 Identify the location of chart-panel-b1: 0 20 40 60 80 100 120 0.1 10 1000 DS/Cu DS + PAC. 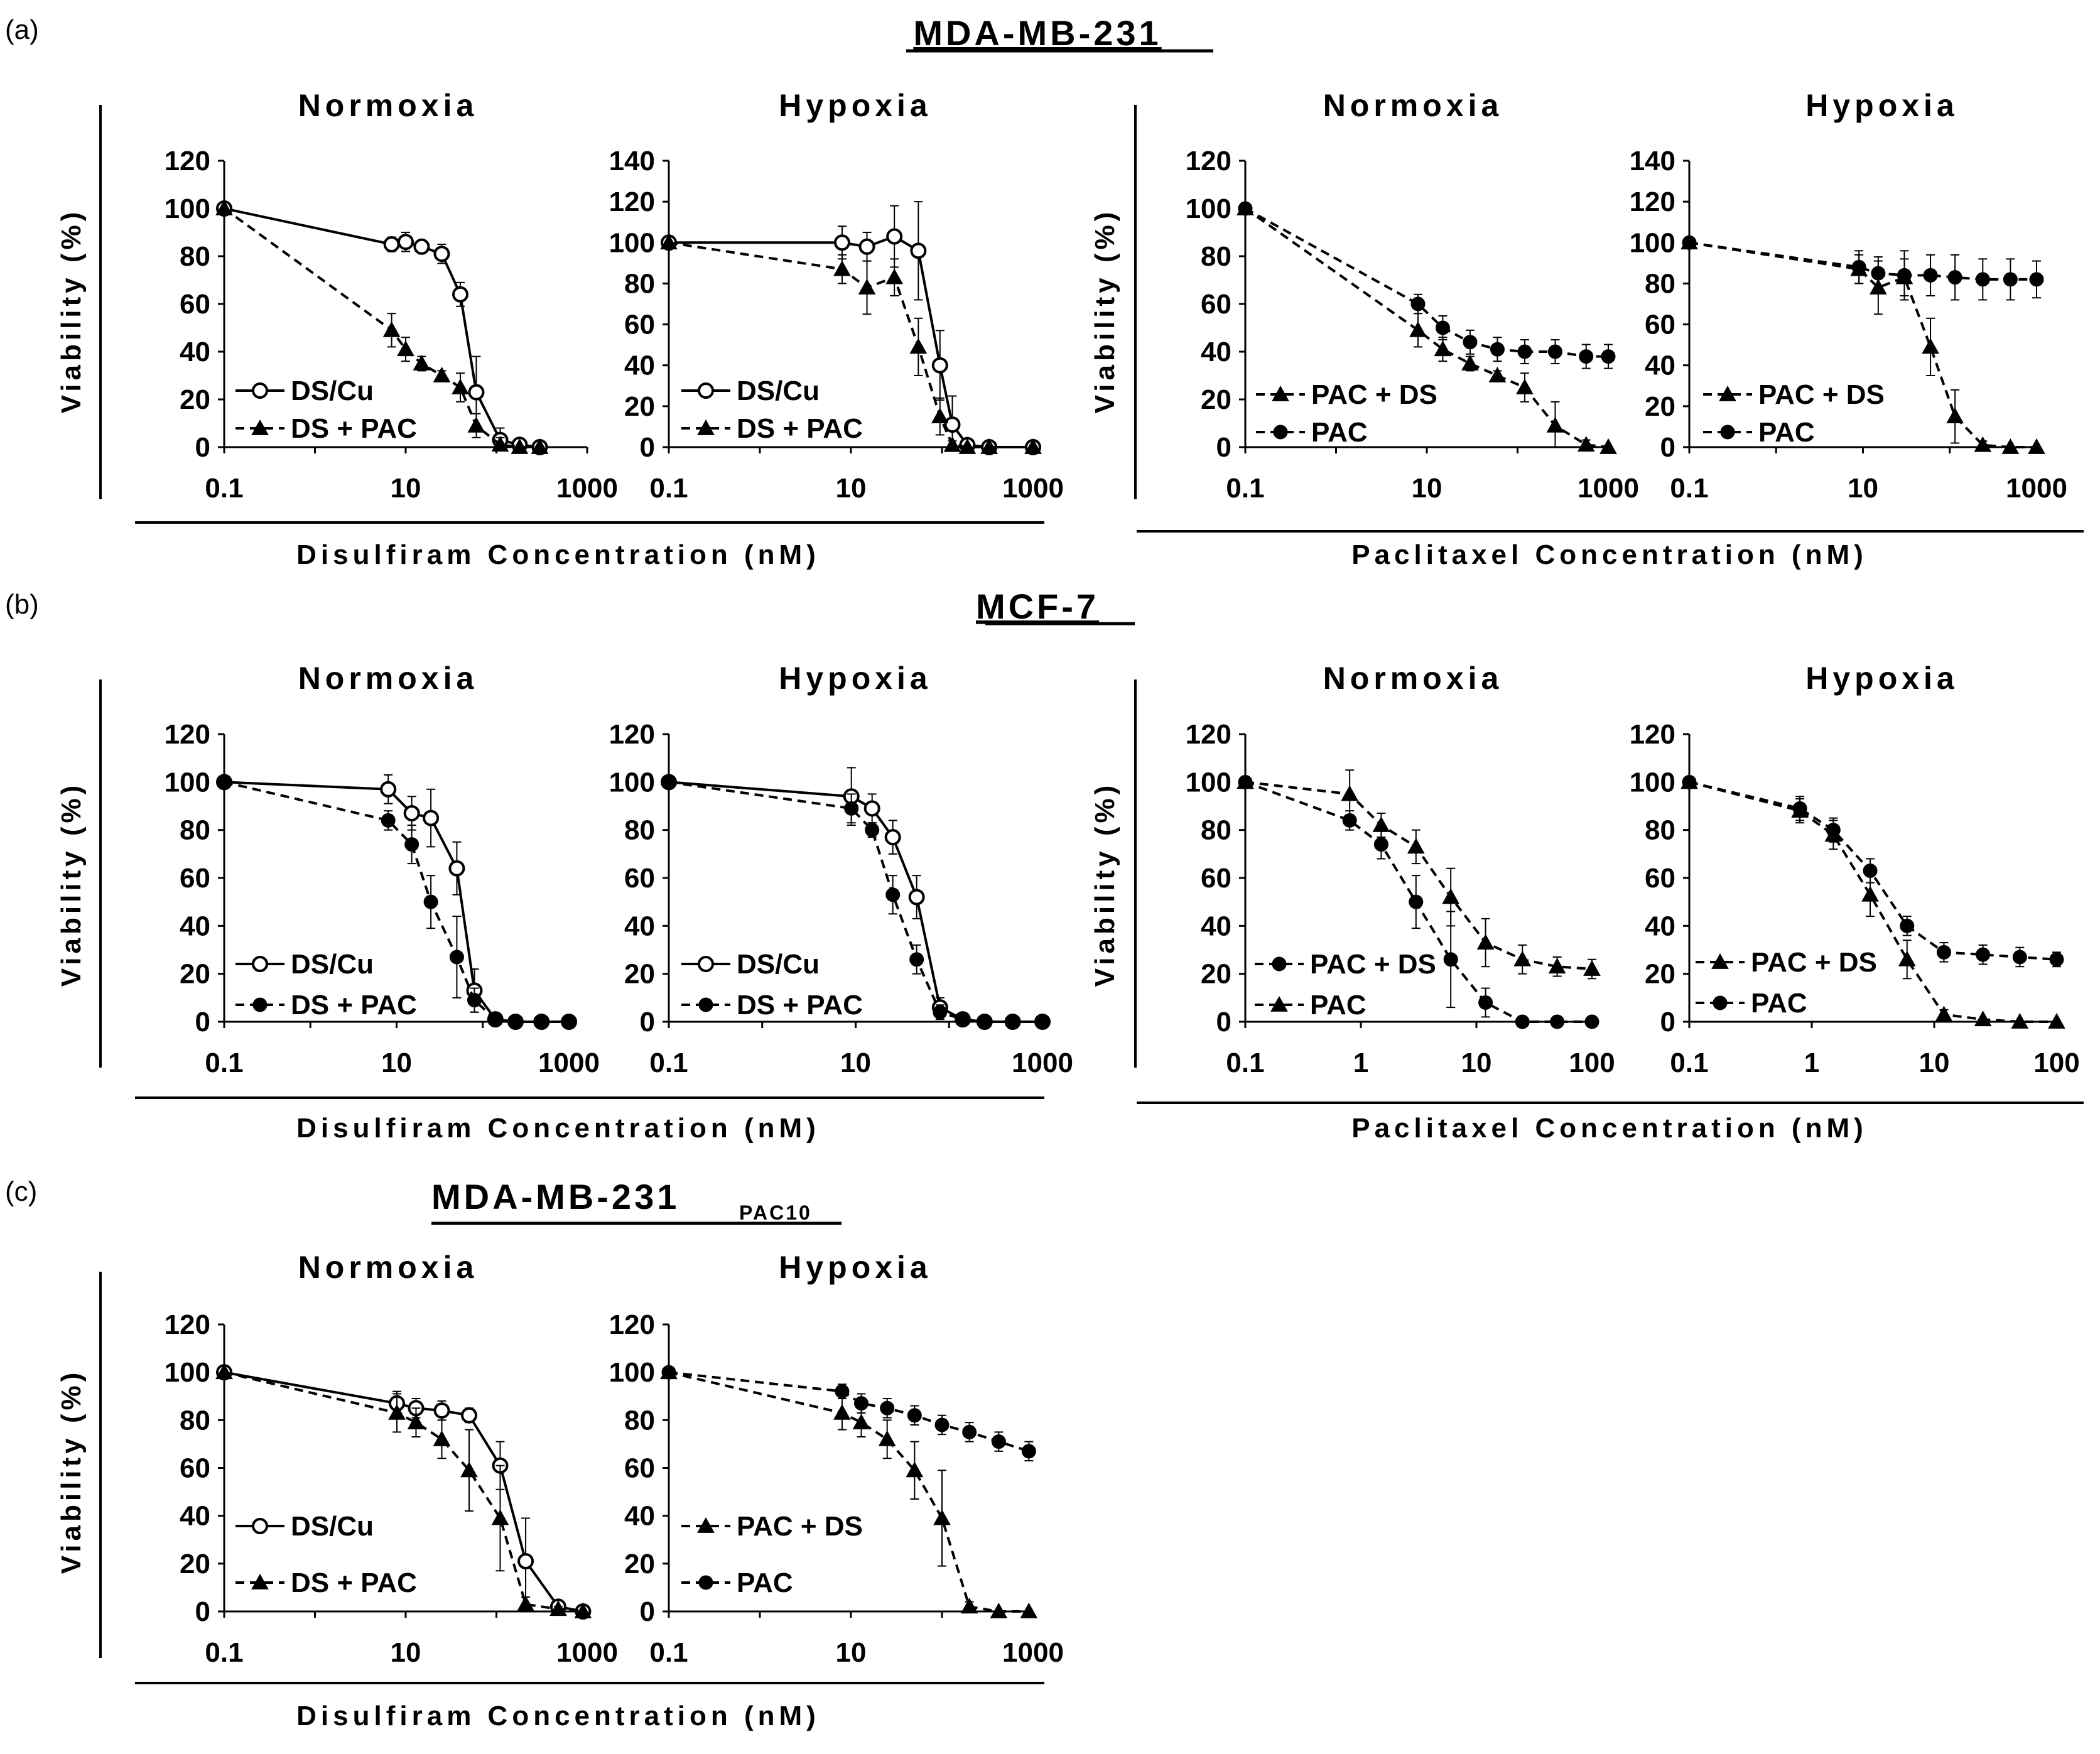
(382, 898).